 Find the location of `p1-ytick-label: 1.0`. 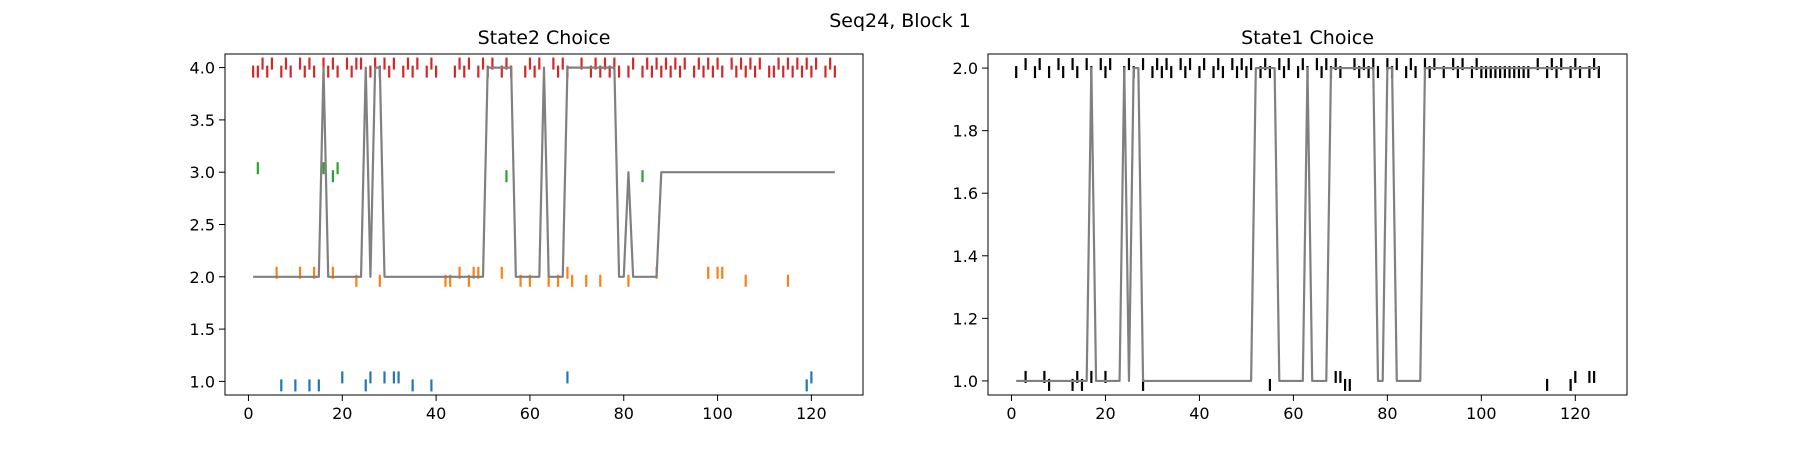

p1-ytick-label: 1.0 is located at coordinates (965, 381).